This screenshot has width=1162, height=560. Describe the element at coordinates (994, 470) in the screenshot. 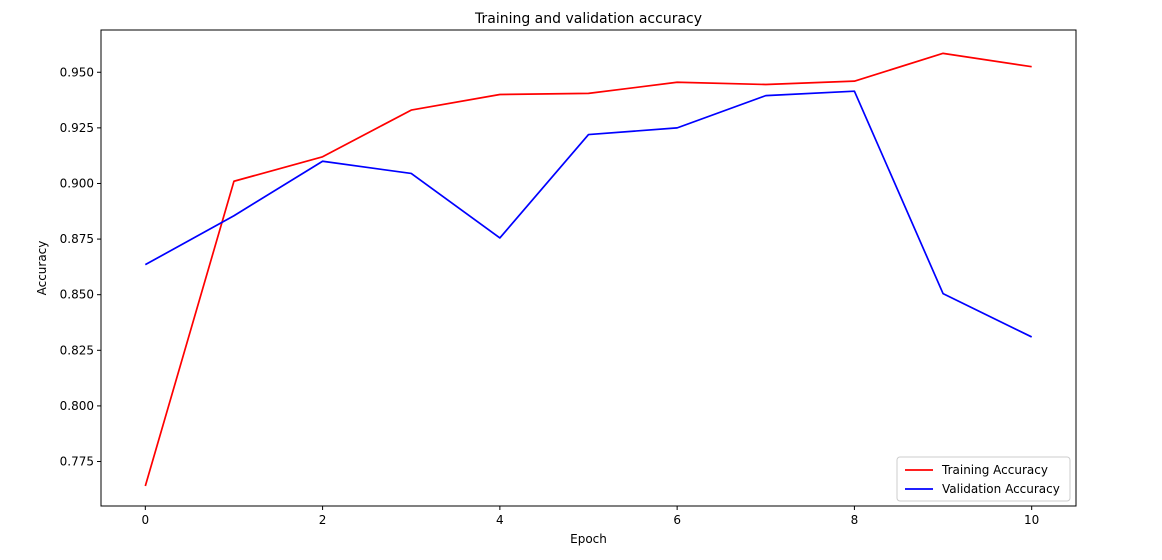

I see `legend-label: Training Accuracy` at that location.